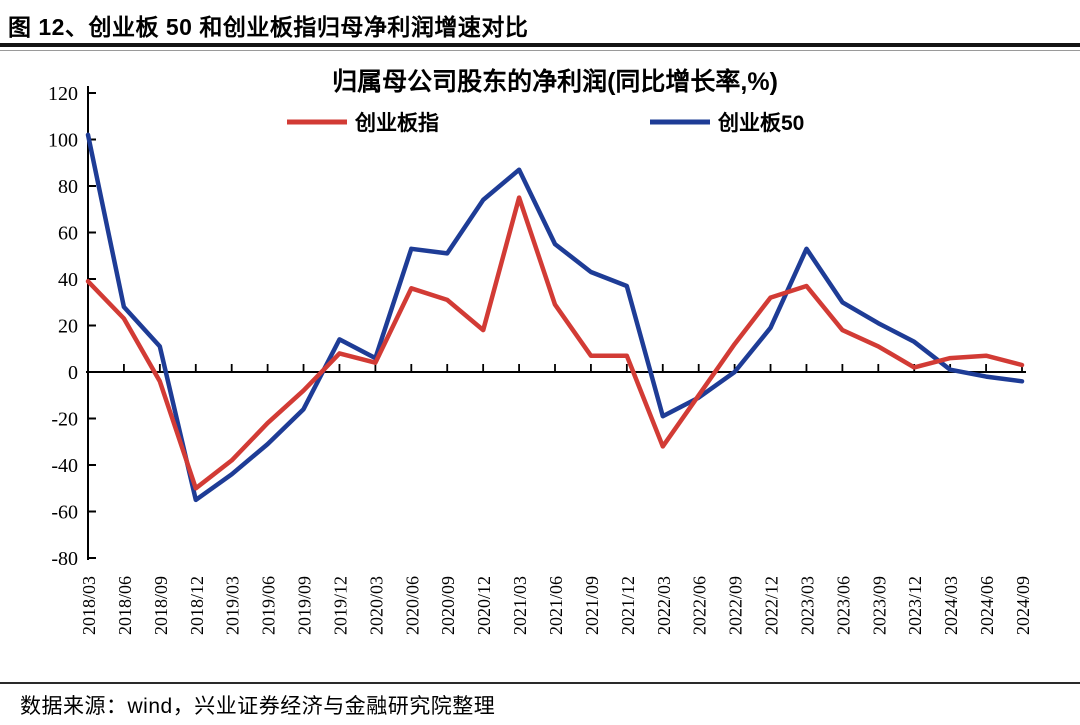 This screenshot has height=725, width=1080. What do you see at coordinates (520, 605) in the screenshot?
I see `x-tick-label: 2021/03` at bounding box center [520, 605].